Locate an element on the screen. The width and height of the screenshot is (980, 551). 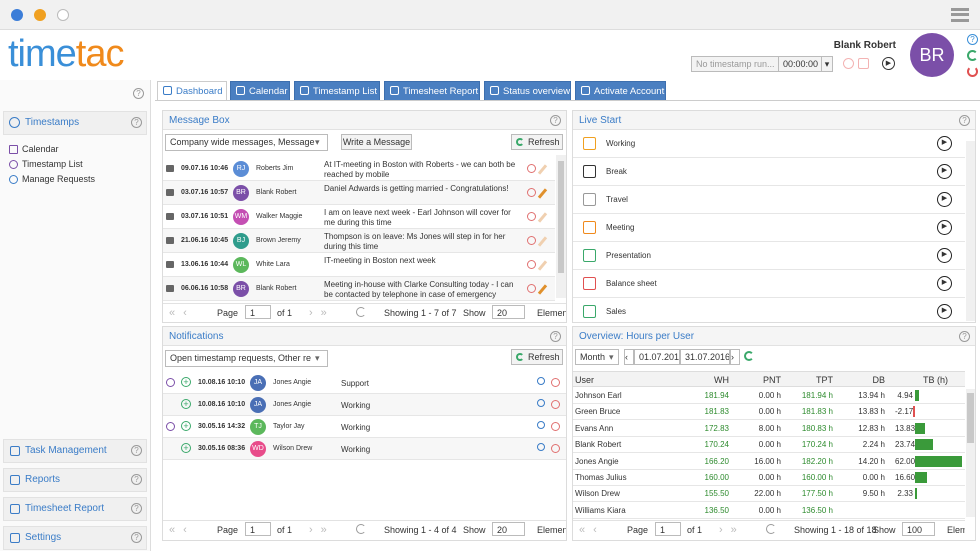
item-label: Sales is located at coordinates (616, 311).